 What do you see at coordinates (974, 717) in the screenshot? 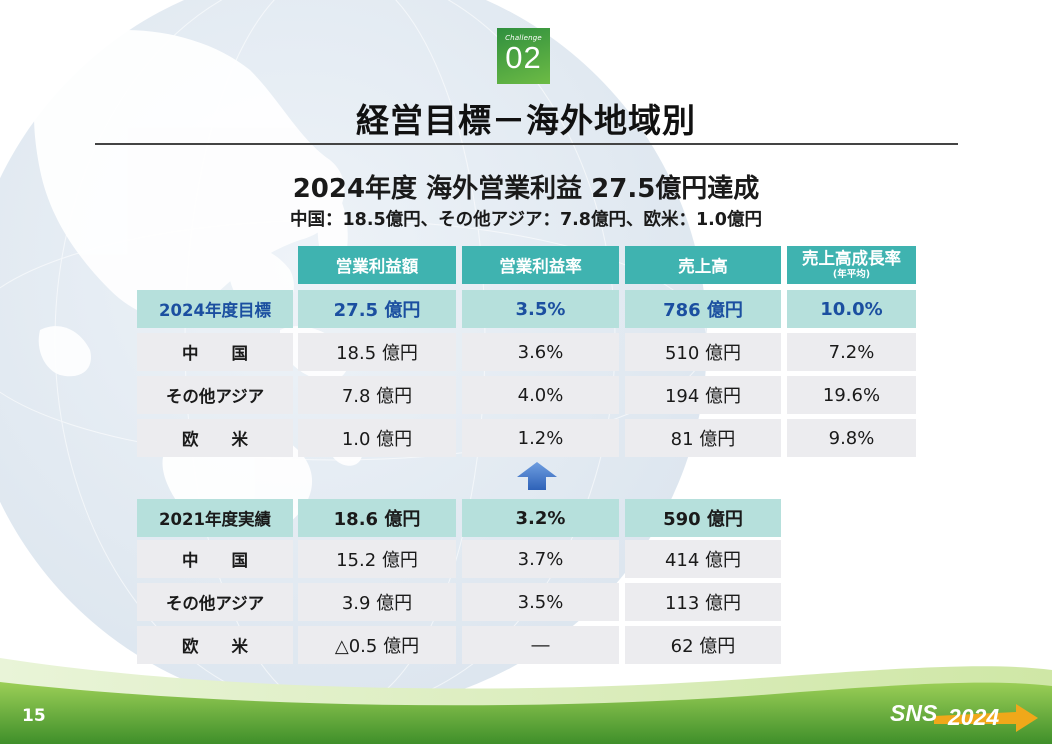
I see `logo-year-text: 2024` at bounding box center [974, 717].